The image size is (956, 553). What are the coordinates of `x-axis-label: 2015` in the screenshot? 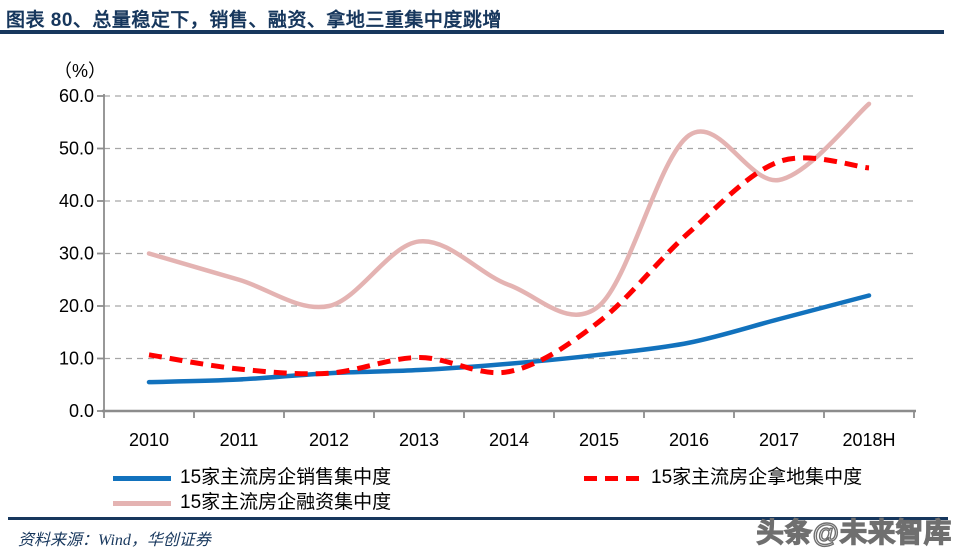 It's located at (599, 440).